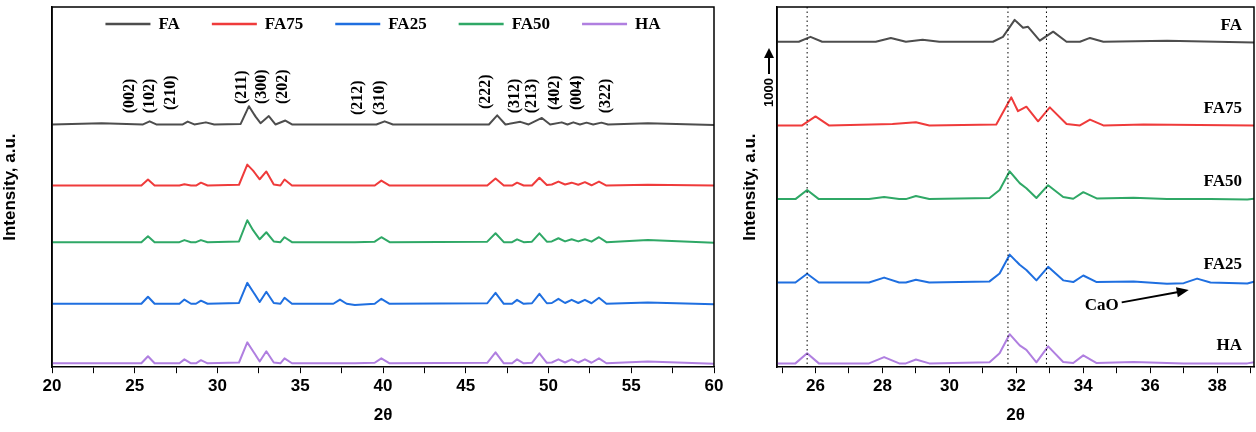 This screenshot has height=432, width=1256. Describe the element at coordinates (605, 96) in the screenshot. I see `annotation: (322)` at that location.